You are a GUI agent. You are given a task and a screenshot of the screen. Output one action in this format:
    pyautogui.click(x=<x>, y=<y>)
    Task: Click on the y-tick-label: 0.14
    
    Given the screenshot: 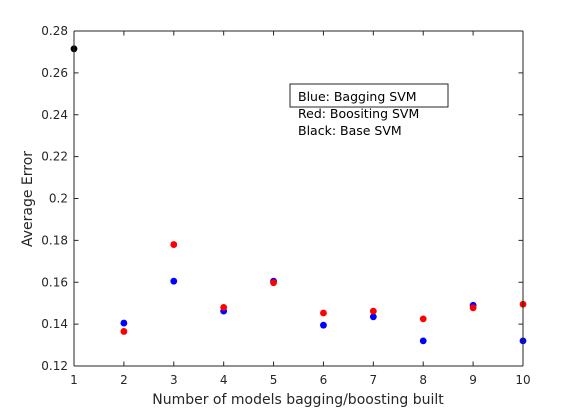 What is the action you would take?
    pyautogui.click(x=54, y=324)
    